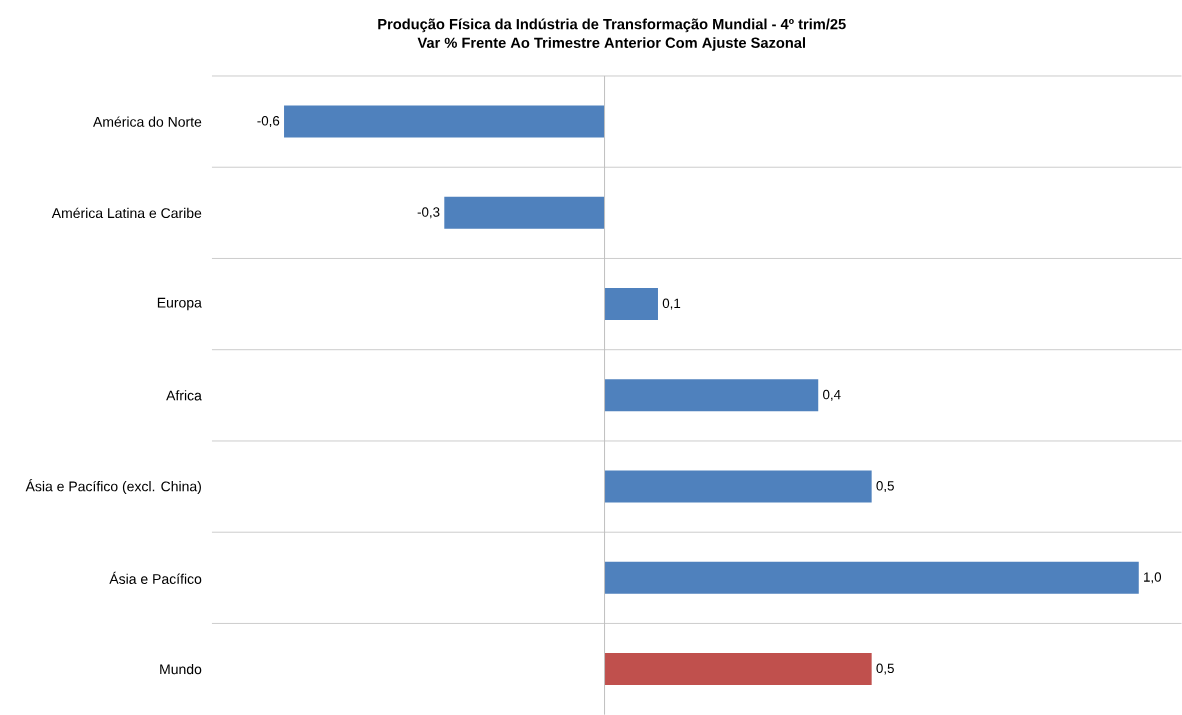 The height and width of the screenshot is (715, 1182). What do you see at coordinates (181, 669) in the screenshot?
I see `y-tick-label: Mundo` at bounding box center [181, 669].